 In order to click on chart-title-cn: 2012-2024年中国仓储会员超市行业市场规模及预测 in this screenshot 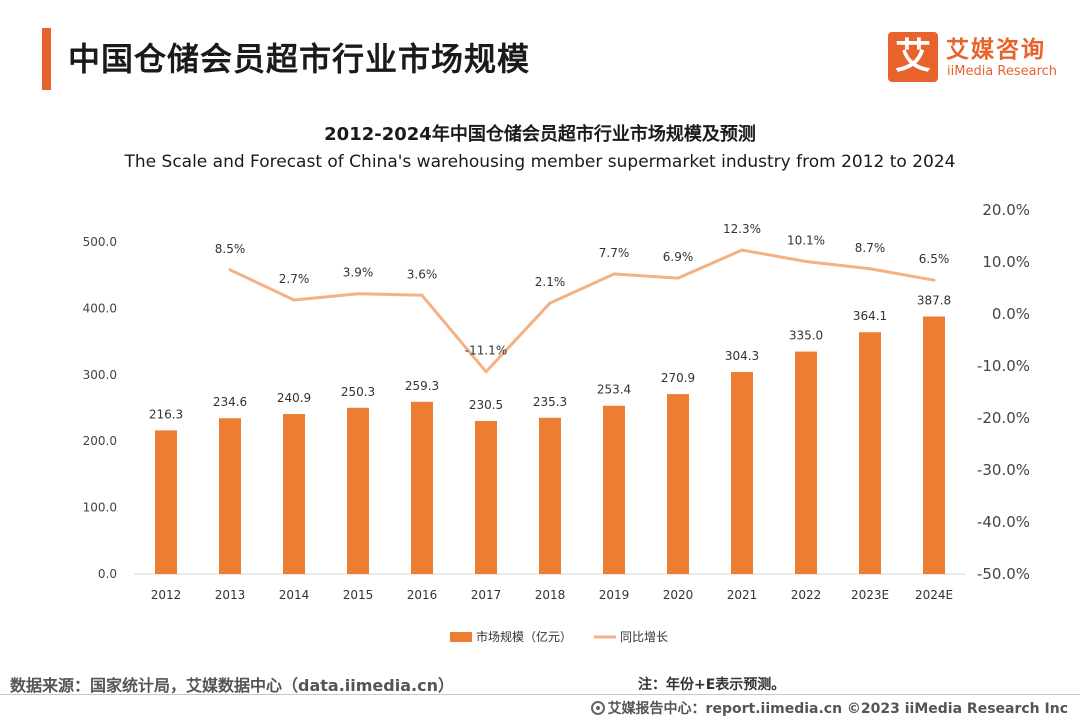, I will do `click(540, 134)`.